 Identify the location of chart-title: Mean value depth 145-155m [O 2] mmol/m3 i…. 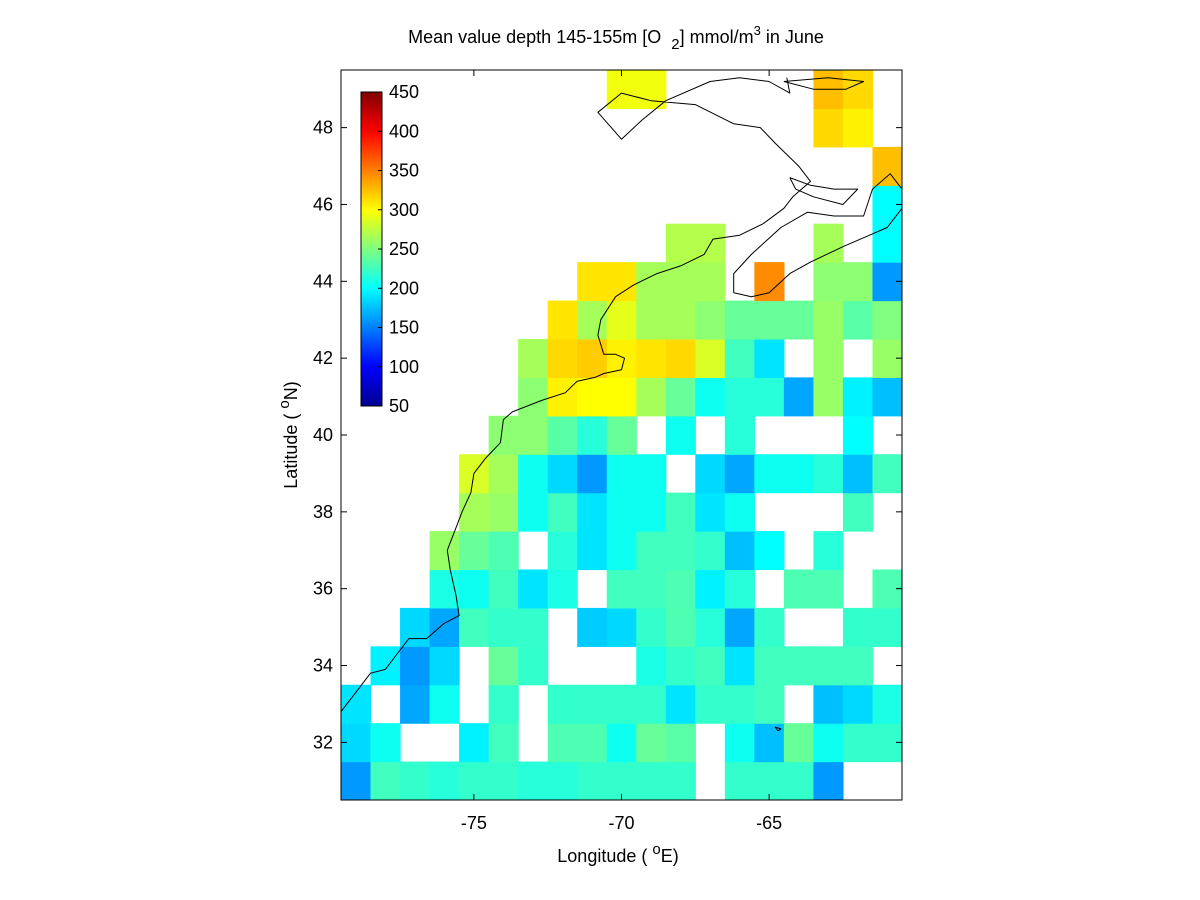
(616, 38).